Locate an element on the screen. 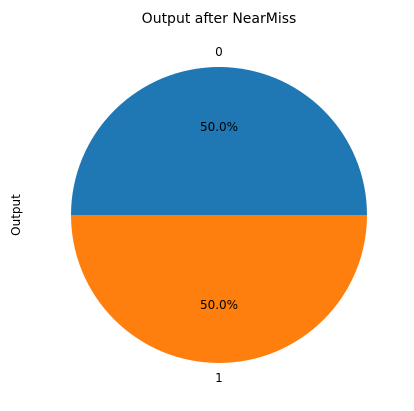 This screenshot has height=411, width=414. y-axis-label: Output is located at coordinates (16, 215).